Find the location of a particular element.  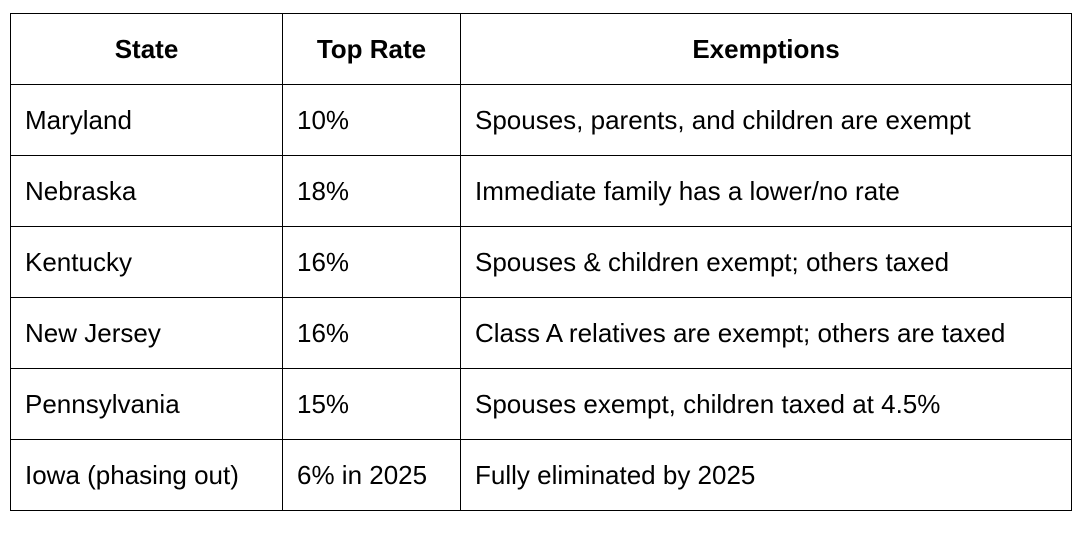

cell-state: Iowa (phasing out) is located at coordinates (146, 475).